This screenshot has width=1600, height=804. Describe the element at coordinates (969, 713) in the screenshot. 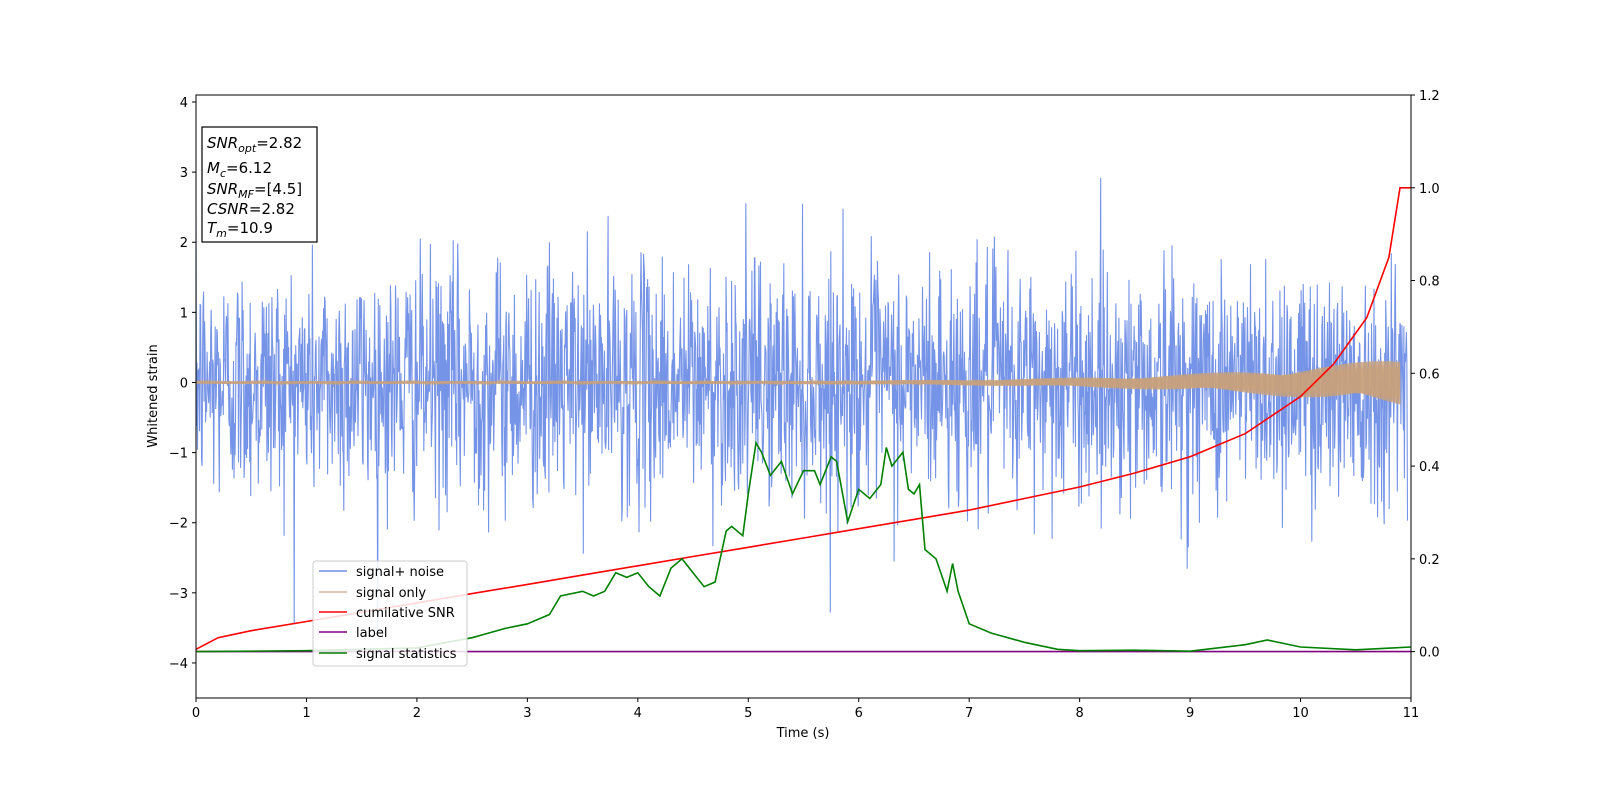

I see `x-tick-label: 7` at that location.